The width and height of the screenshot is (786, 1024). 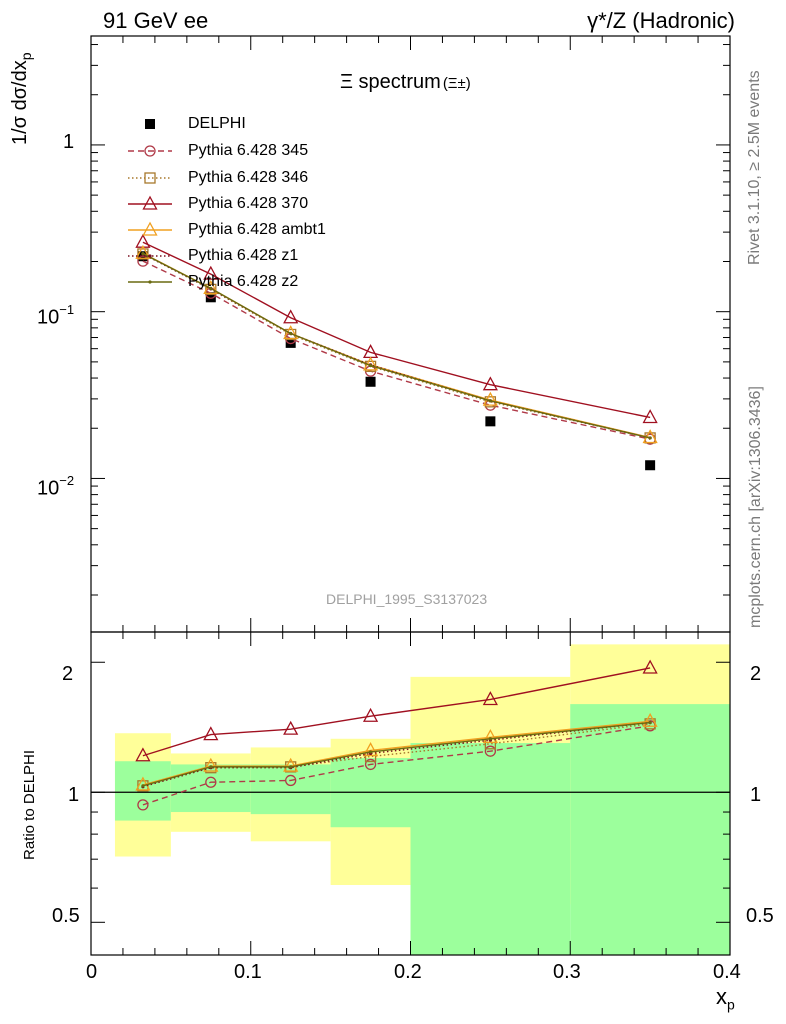 What do you see at coordinates (243, 255) in the screenshot?
I see `legend-label-z1: Pythia 6.428 z1` at bounding box center [243, 255].